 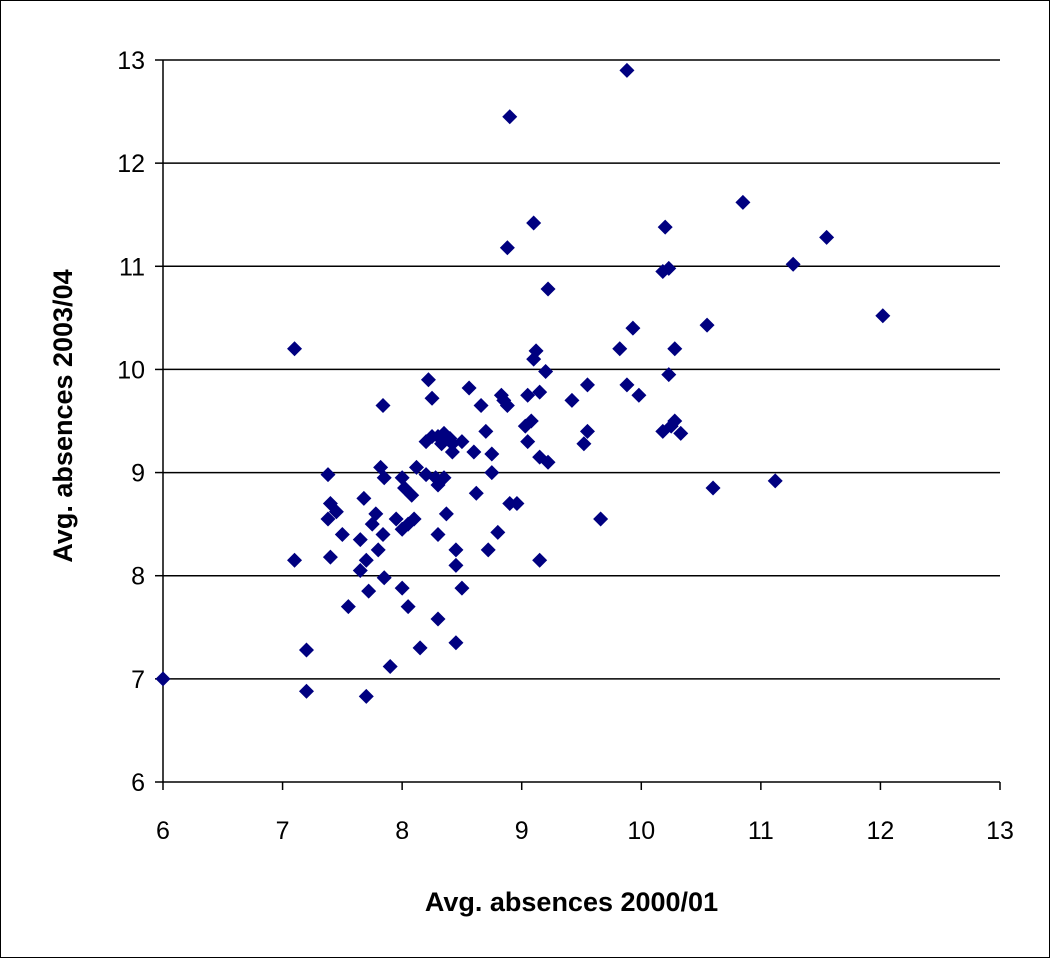 I want to click on x-tick-label: 13, so click(x=1000, y=831).